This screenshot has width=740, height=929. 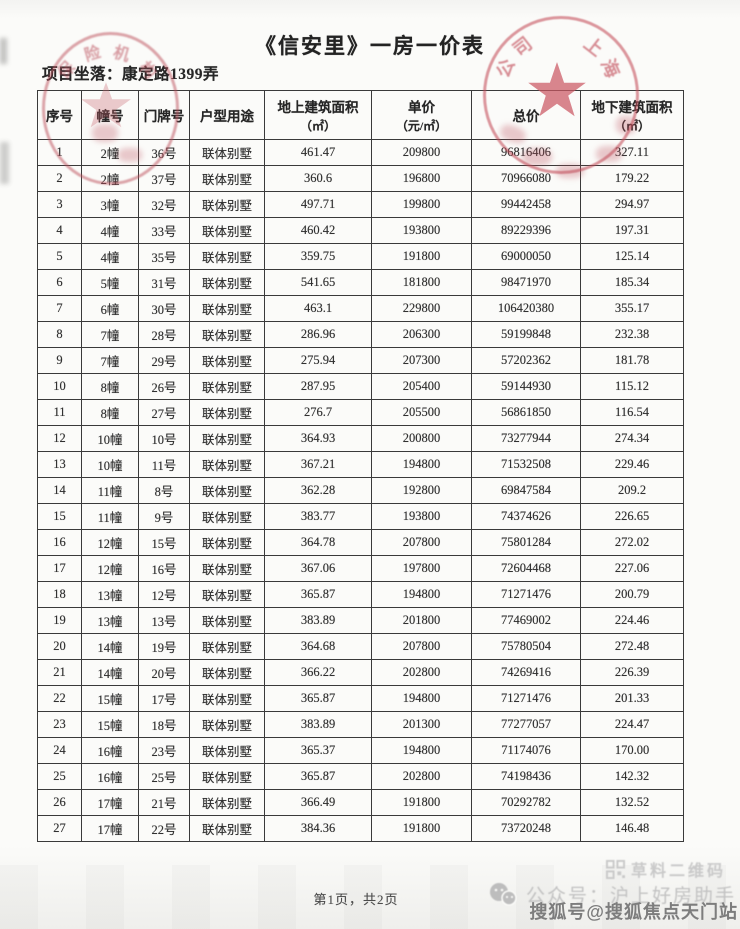 I want to click on table-cell: 193800, so click(x=421, y=230).